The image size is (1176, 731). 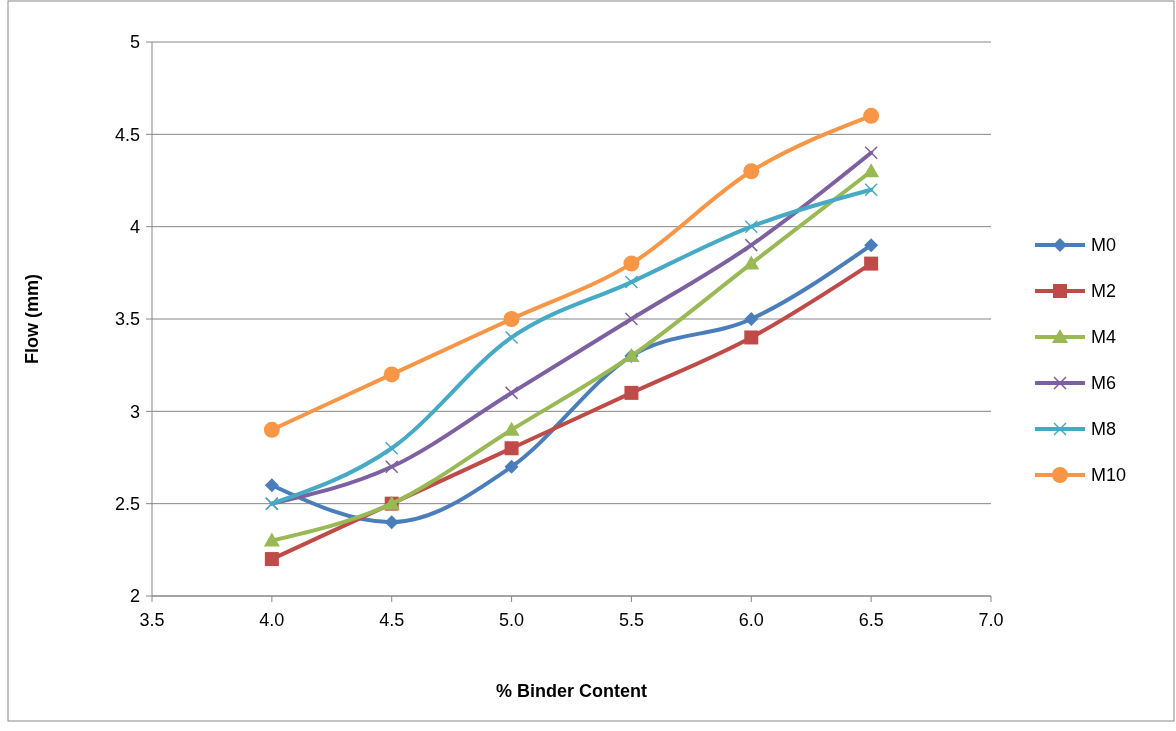 I want to click on legend-label: M10, so click(x=1109, y=475).